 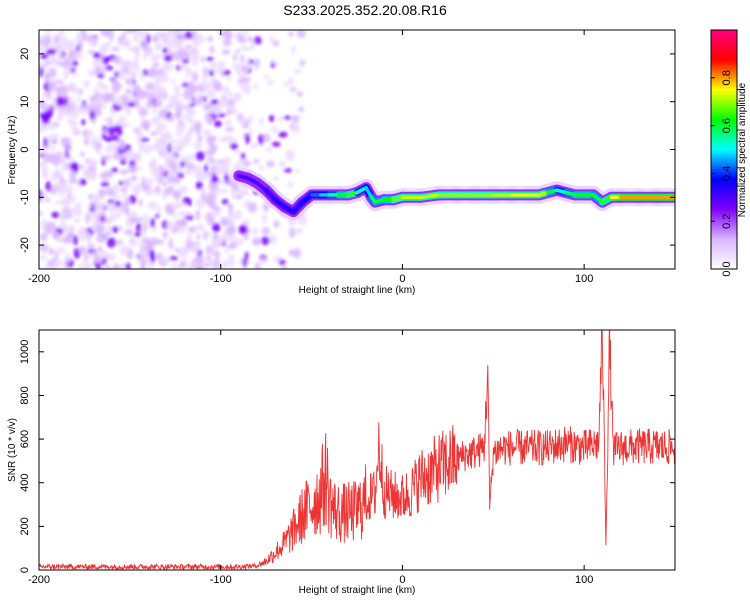 I want to click on spectrogram-x-tick-label: 100, so click(x=584, y=279).